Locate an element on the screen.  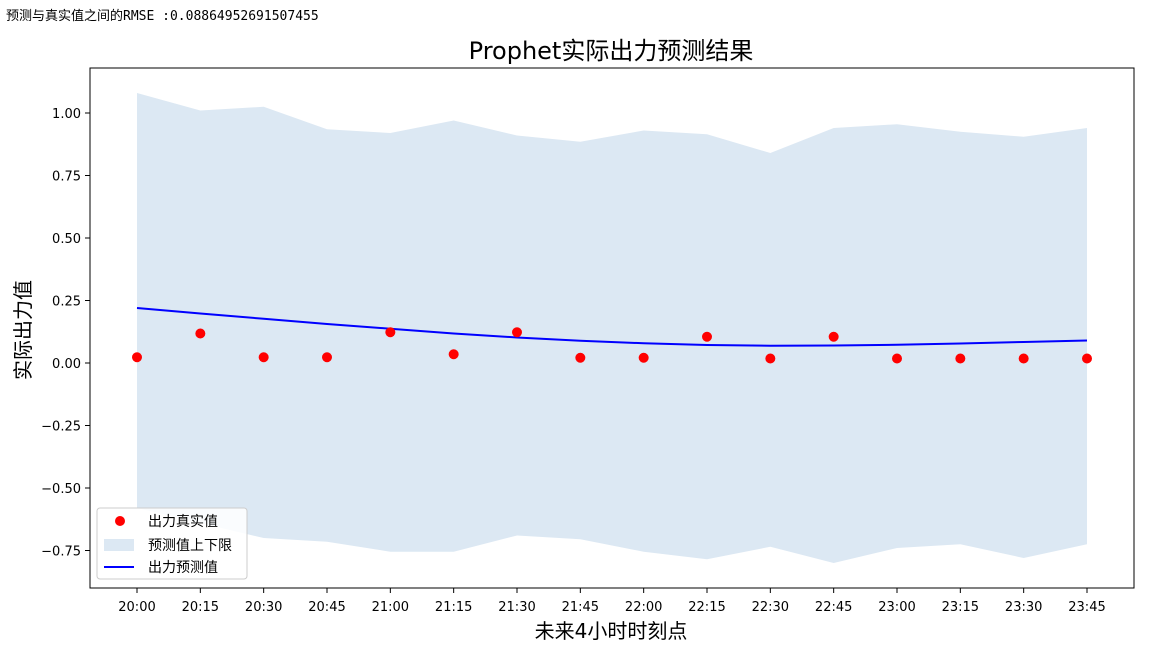
actual-point-23:45 is located at coordinates (1087, 358).